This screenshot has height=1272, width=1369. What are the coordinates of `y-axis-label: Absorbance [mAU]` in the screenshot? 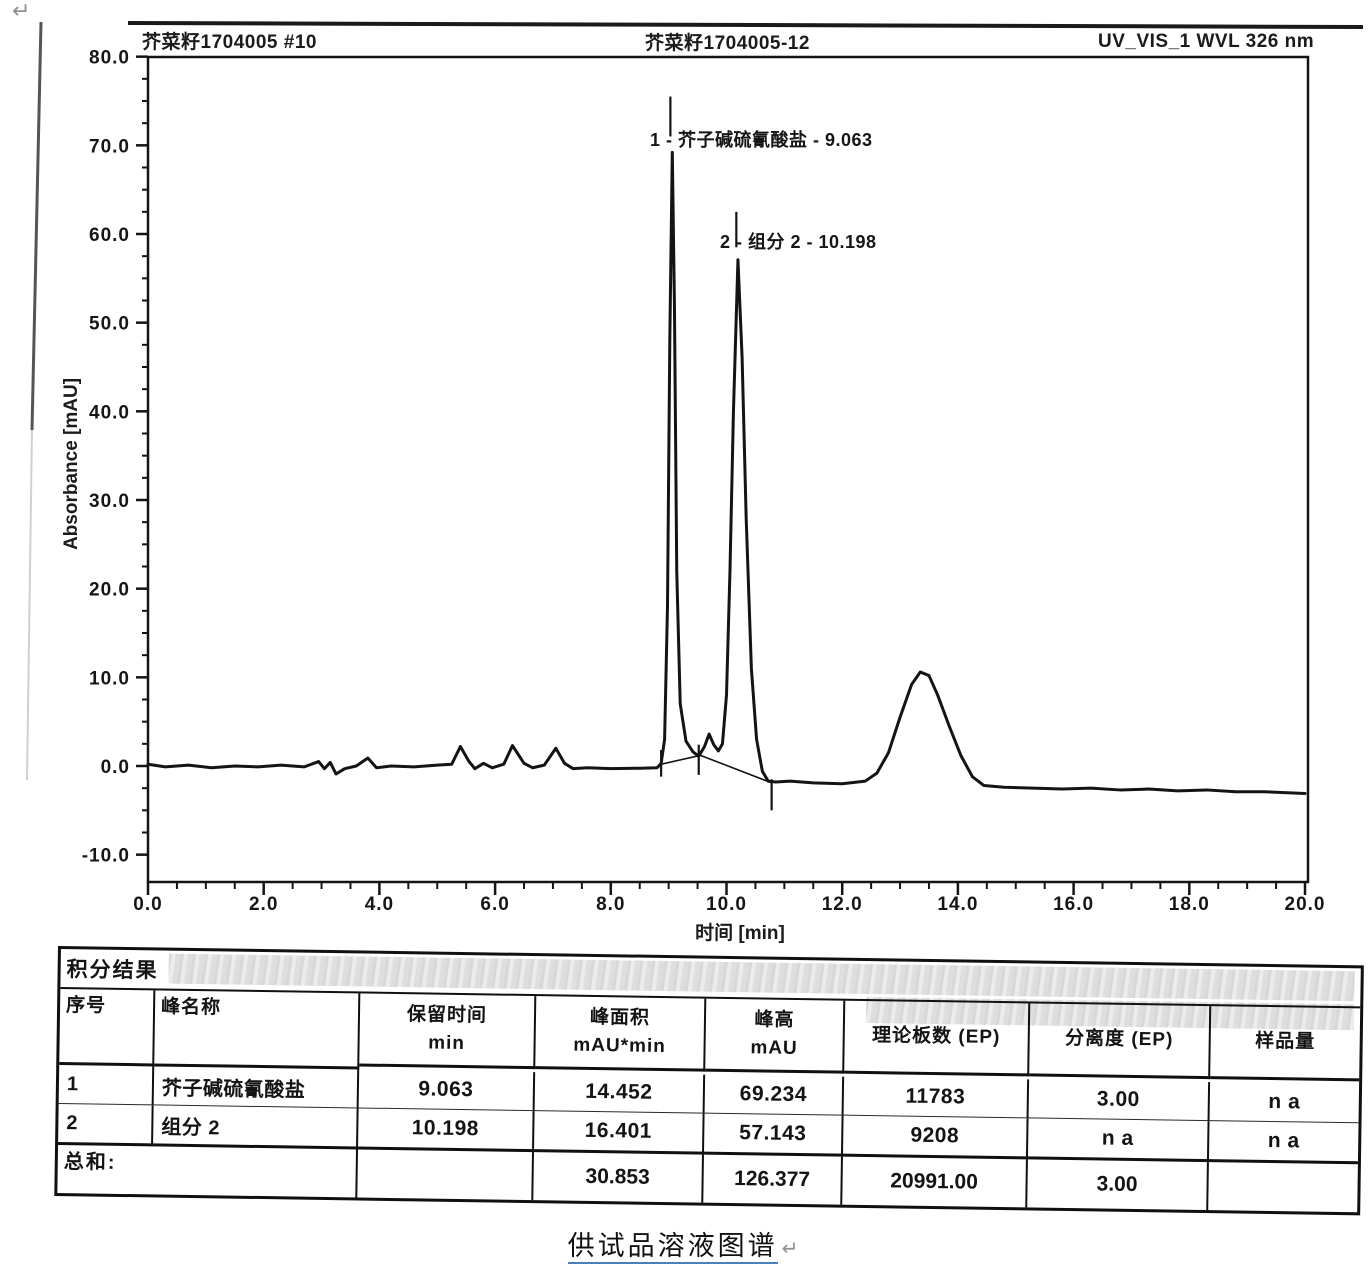 It's located at (71, 464).